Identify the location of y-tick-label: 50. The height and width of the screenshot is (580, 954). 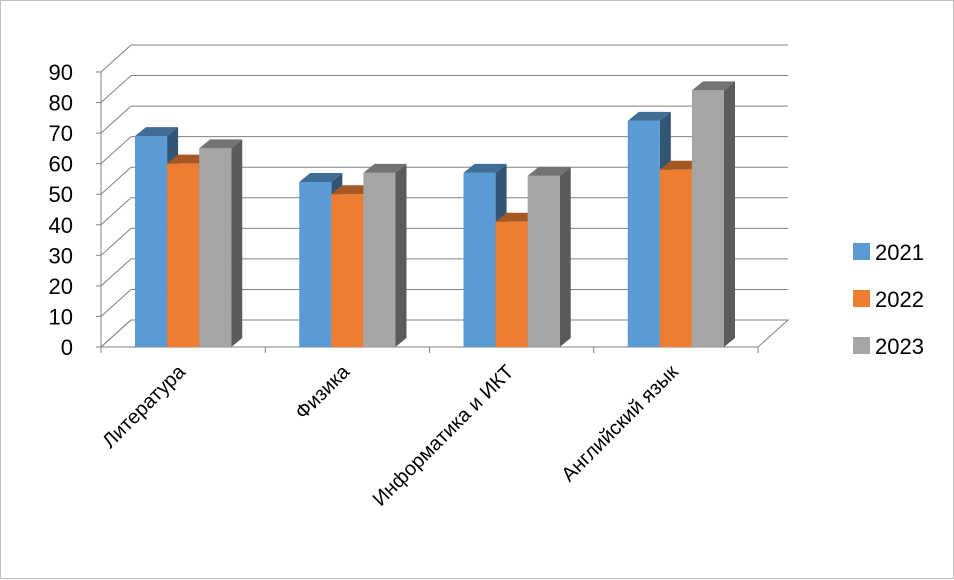
(61, 194).